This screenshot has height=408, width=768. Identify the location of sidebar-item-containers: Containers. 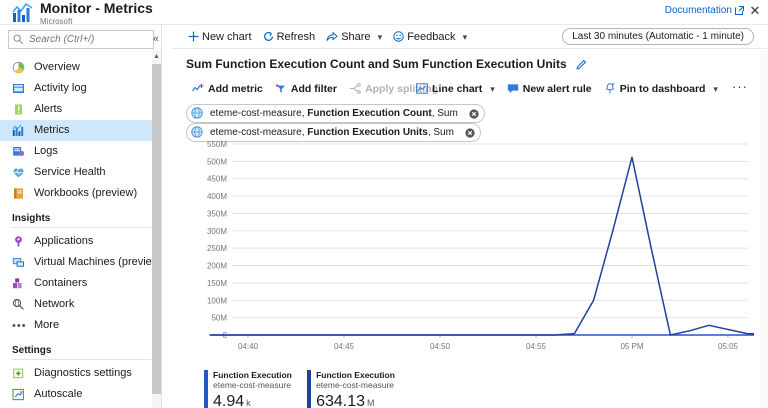
(80, 283).